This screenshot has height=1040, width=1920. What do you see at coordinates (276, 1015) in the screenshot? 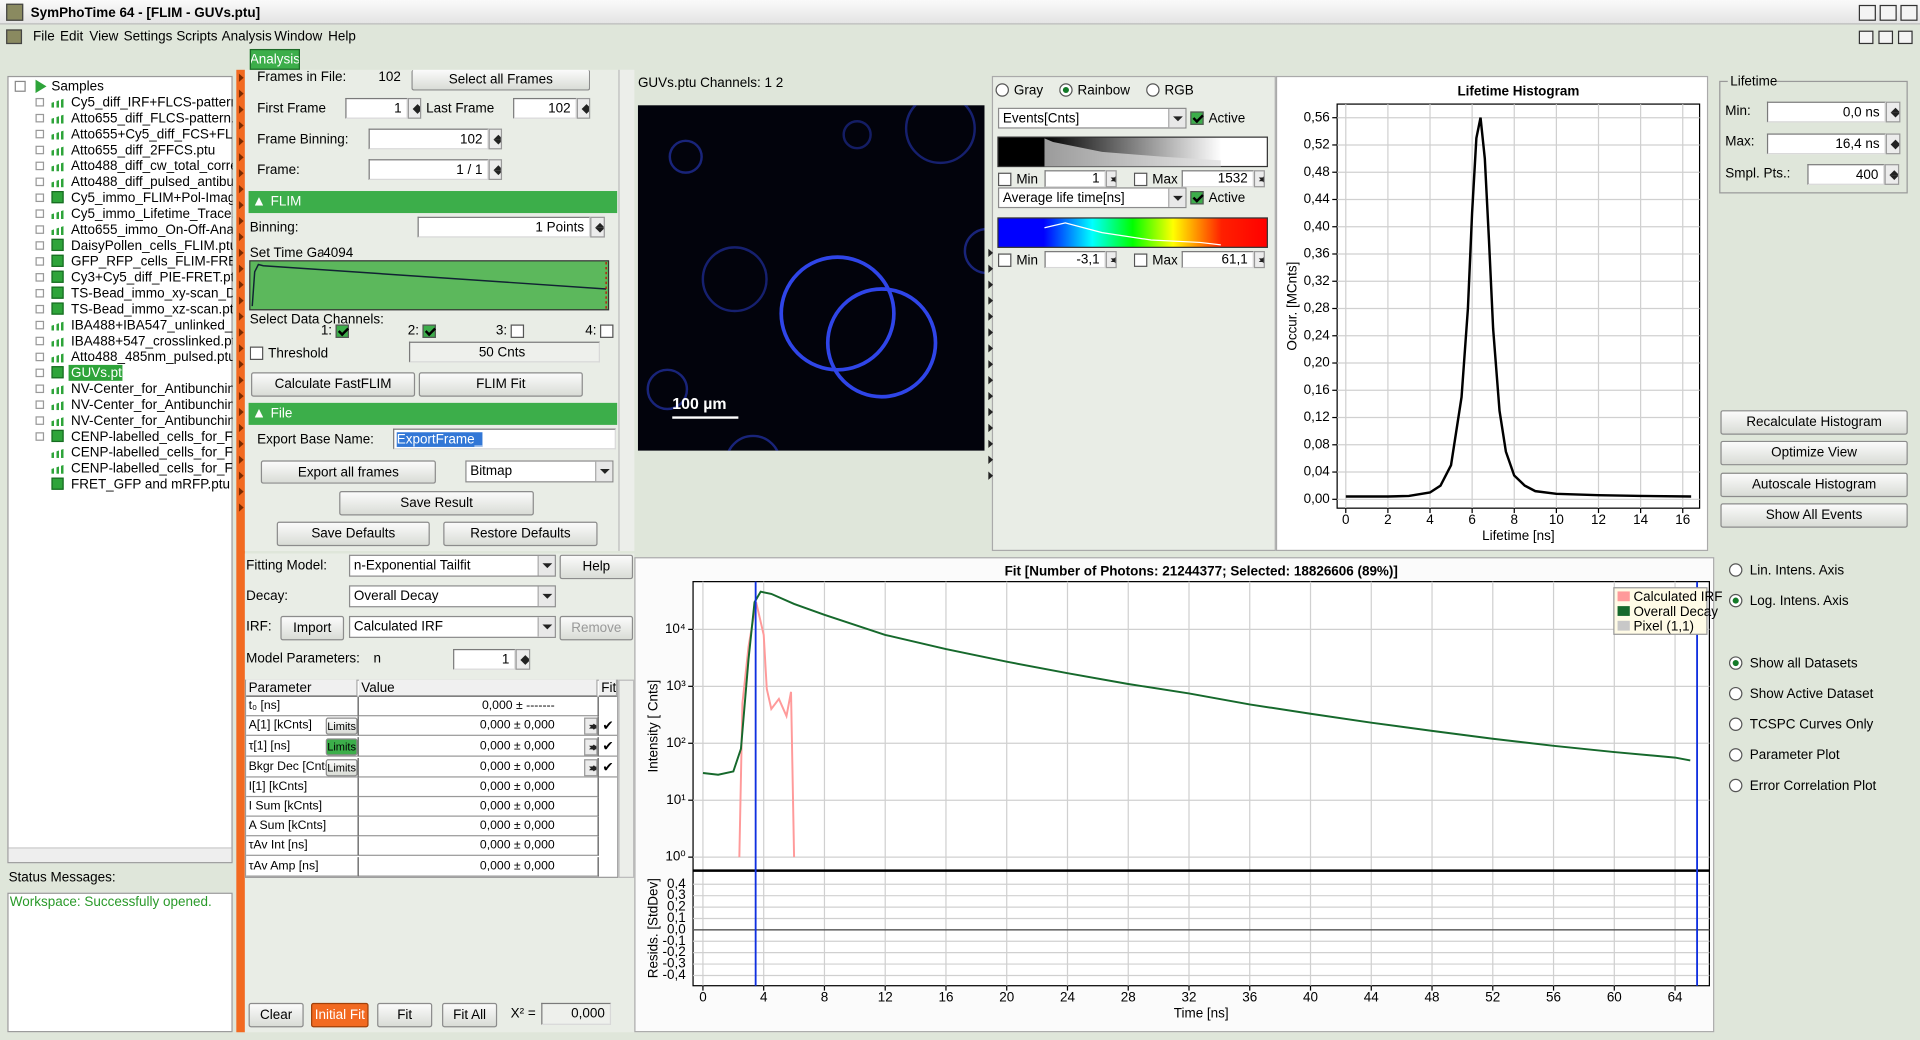
I see `button: Clear` at bounding box center [276, 1015].